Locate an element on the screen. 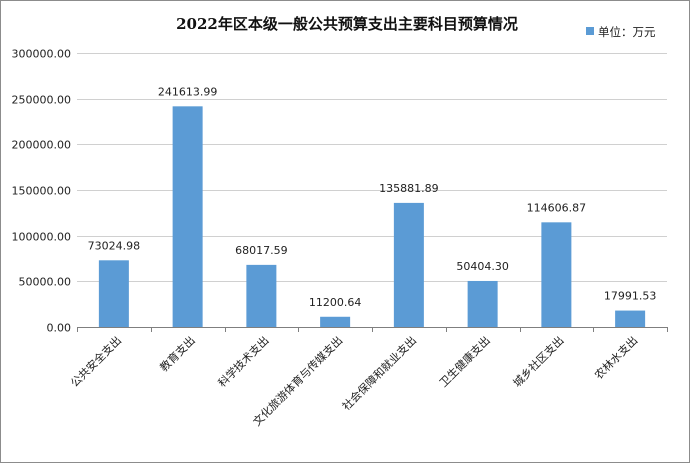 Image resolution: width=690 pixels, height=463 pixels. chart-title: 2022年区本级一般公共预算支出主要科目预算情况 is located at coordinates (347, 24).